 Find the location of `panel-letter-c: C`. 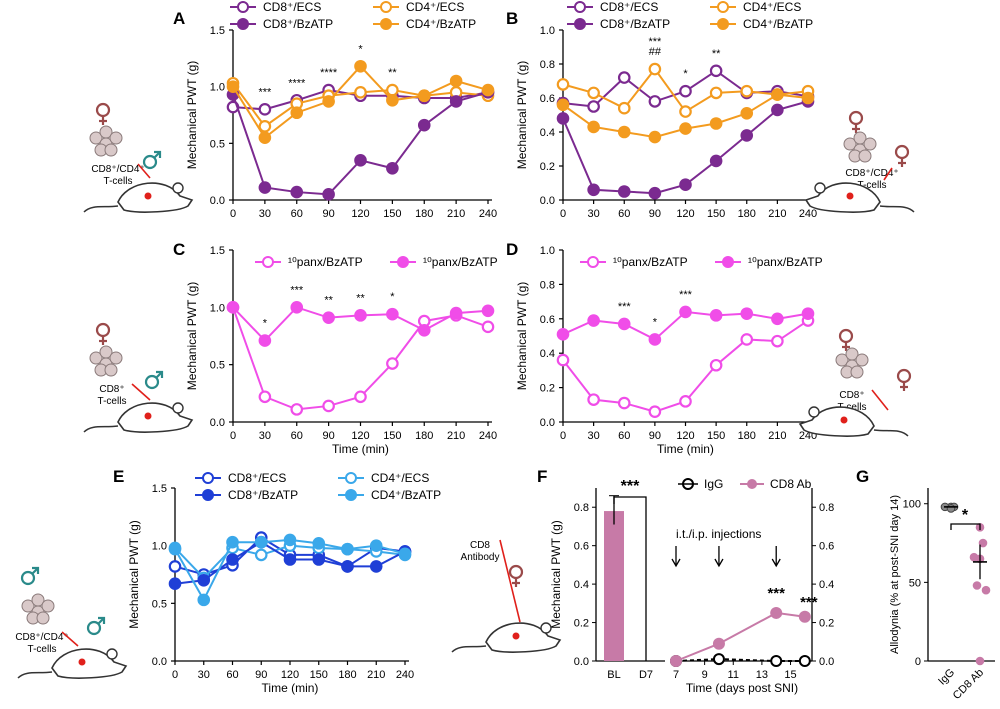

panel-letter-c: C is located at coordinates (179, 249).